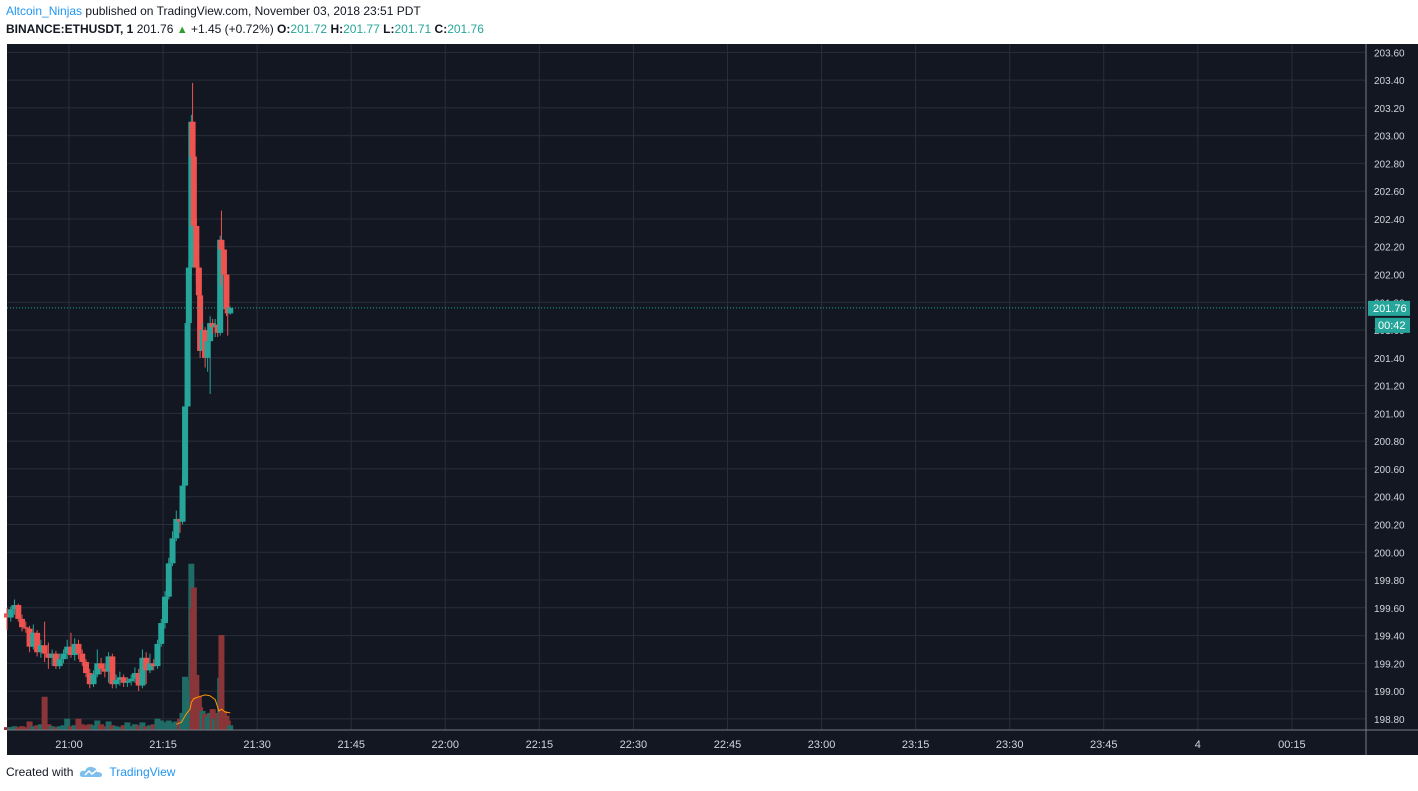 The image size is (1418, 791). I want to click on price-change: +1.45 (+0.72%), so click(232, 29).